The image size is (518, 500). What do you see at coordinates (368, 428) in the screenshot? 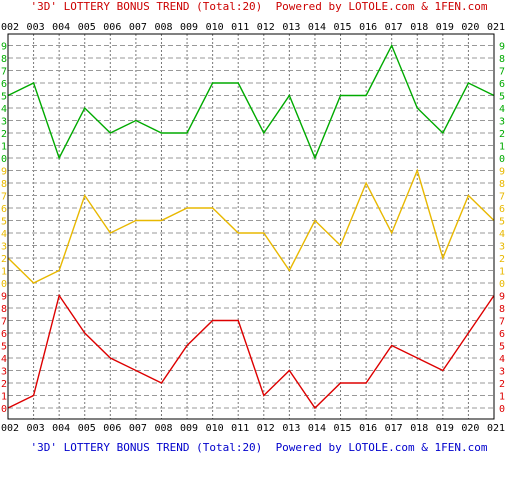
I see `x-tick-label-bottom: 016` at bounding box center [368, 428].